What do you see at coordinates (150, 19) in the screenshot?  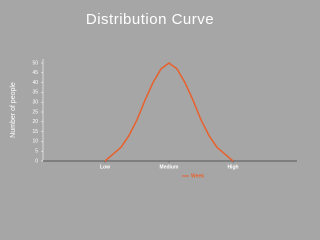 I see `chart-title: Distribution Curve` at bounding box center [150, 19].